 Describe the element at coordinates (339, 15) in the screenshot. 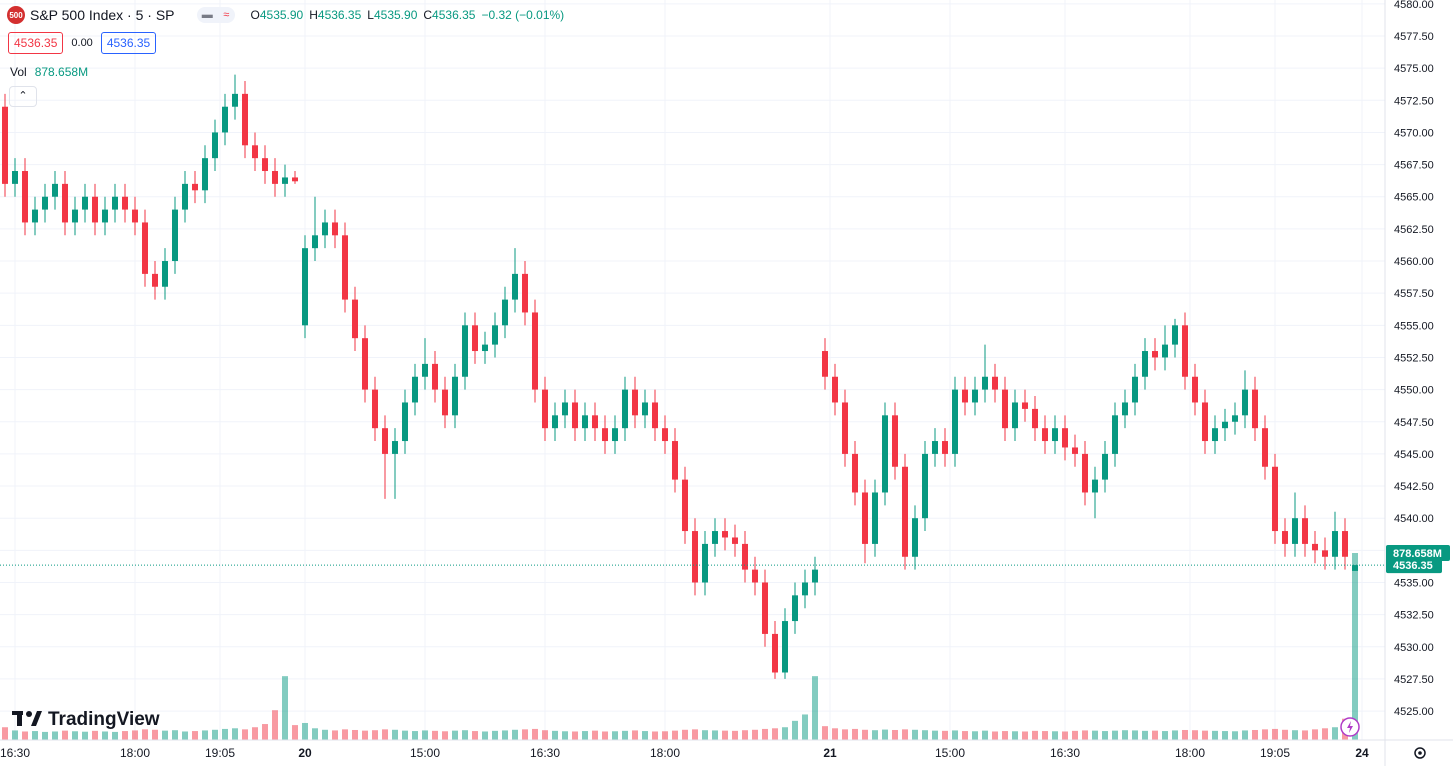

I see `high-value: 4536.35` at that location.